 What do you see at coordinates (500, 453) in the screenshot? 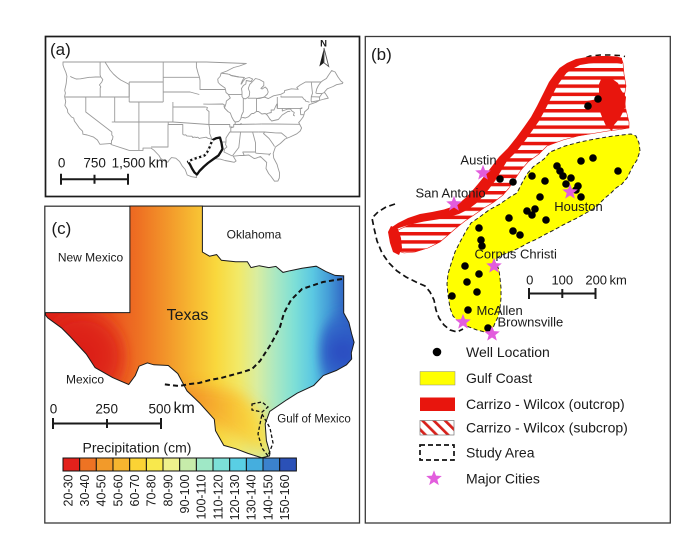
I see `svg-text: Study Area` at bounding box center [500, 453].